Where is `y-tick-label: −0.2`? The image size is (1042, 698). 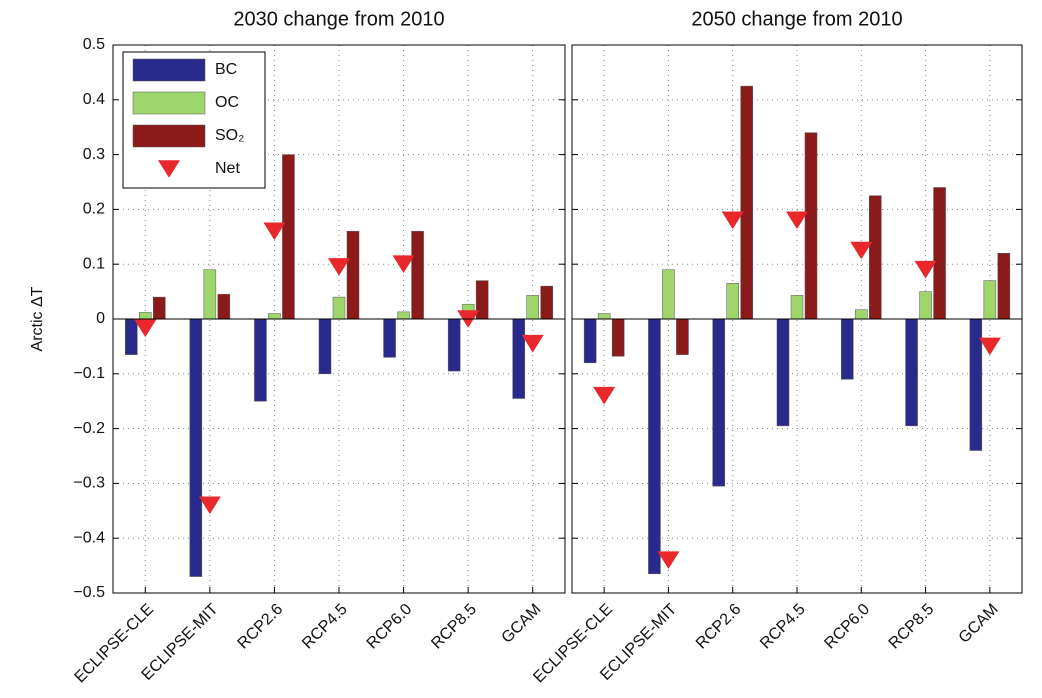
y-tick-label: −0.2 is located at coordinates (89, 428).